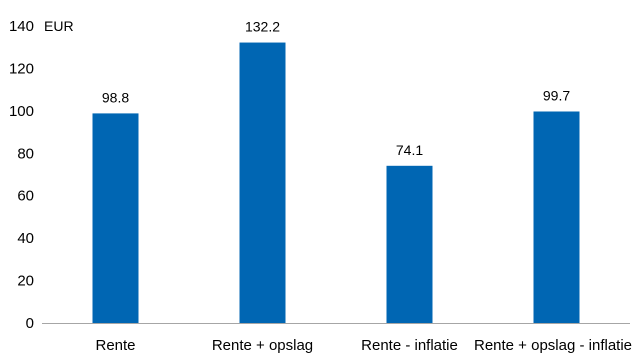 The height and width of the screenshot is (354, 634). I want to click on y-axis-unit-label: EUR, so click(59, 26).